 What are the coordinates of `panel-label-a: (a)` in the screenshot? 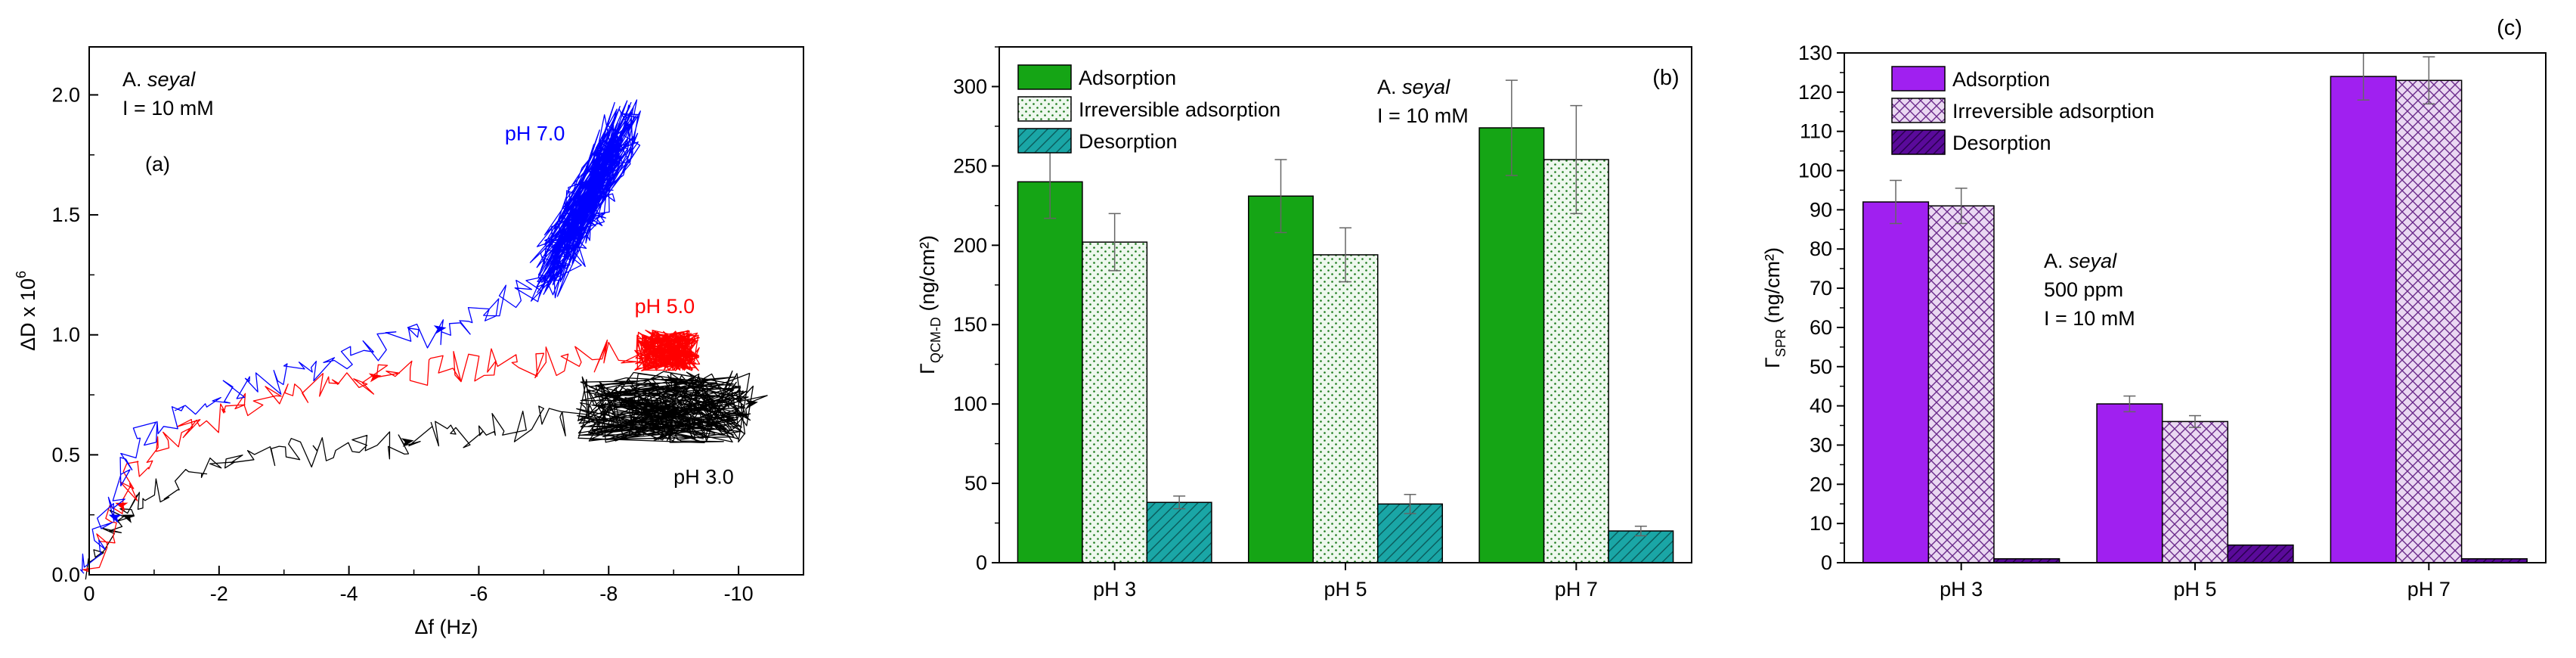 It's located at (157, 164).